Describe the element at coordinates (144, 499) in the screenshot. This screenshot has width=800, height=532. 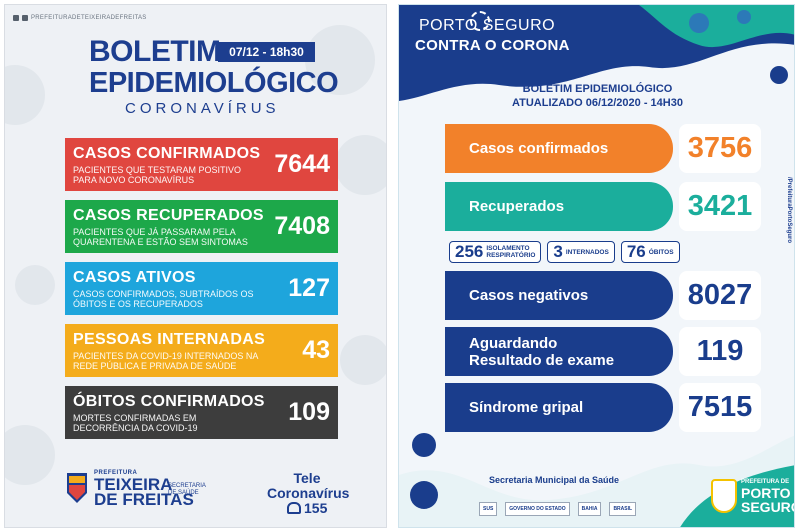
I see `footer-city-line2: DE FREITAS` at that location.